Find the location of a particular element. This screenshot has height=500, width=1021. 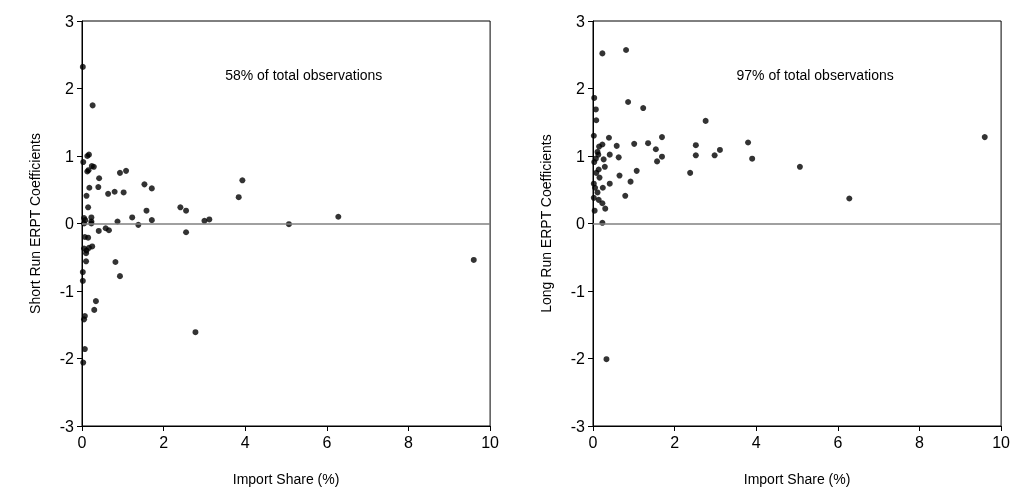

y-axis-title: Short Run ERPT Coefficients is located at coordinates (35, 223).